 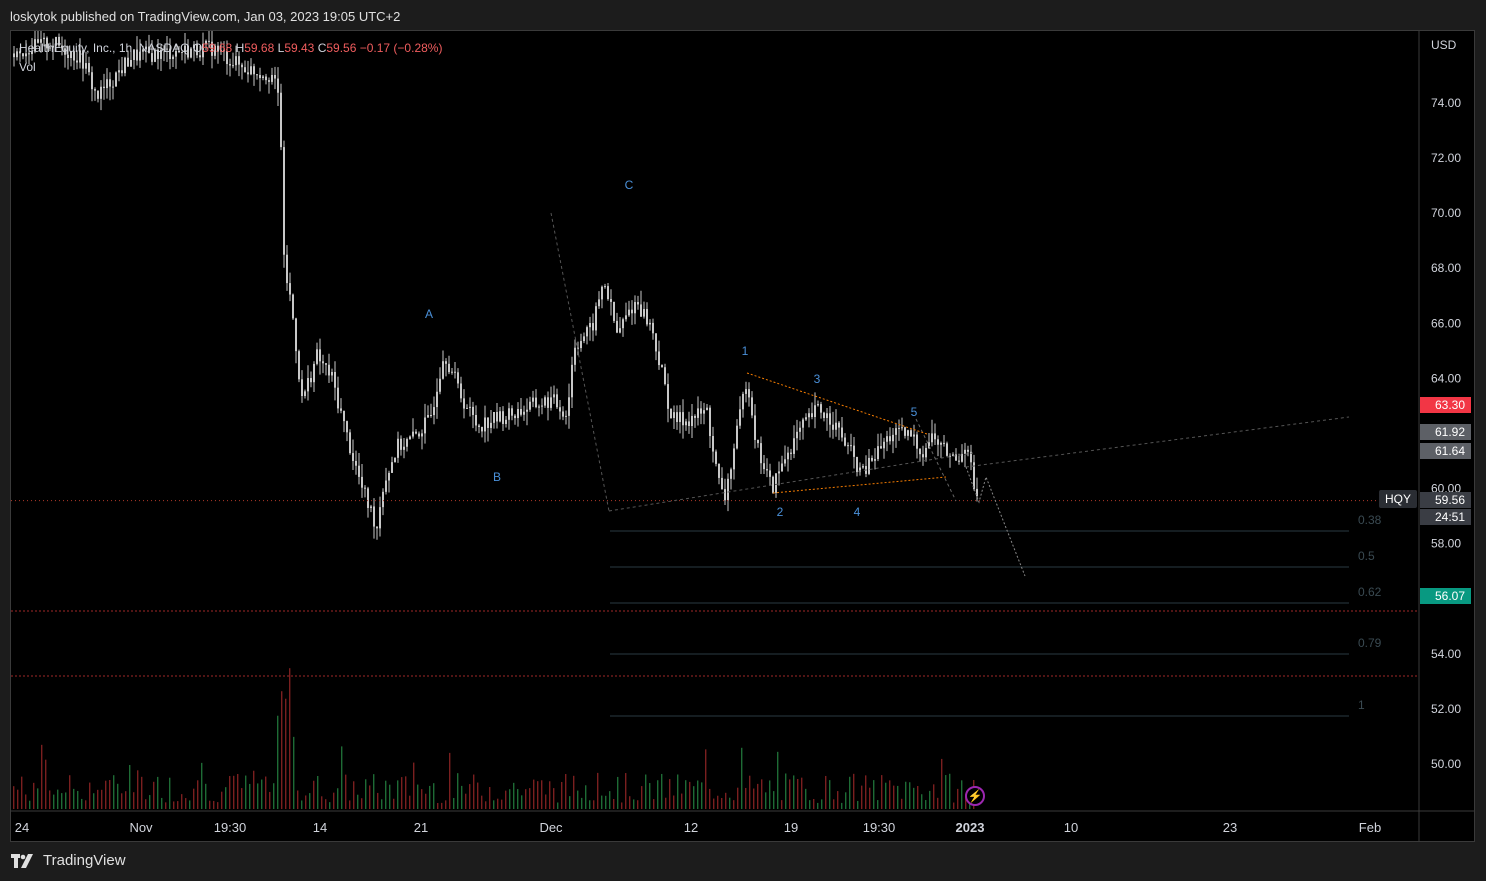 I want to click on lightning-icon: ⚡, so click(x=975, y=796).